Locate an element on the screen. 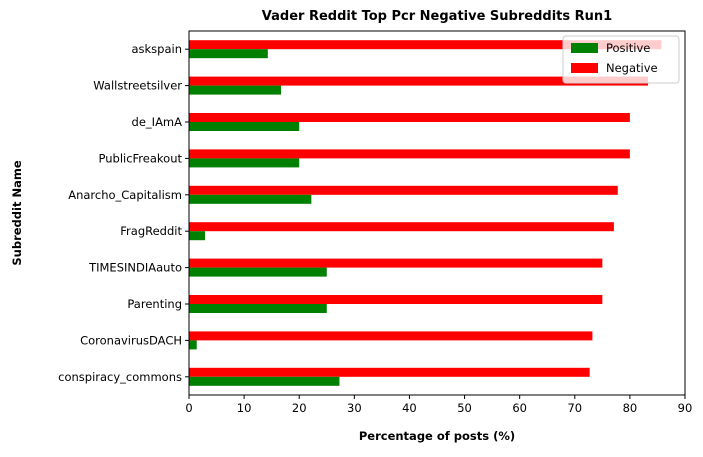 This screenshot has height=457, width=703. y-tick-label: Anarcho_Capitalism is located at coordinates (125, 195).